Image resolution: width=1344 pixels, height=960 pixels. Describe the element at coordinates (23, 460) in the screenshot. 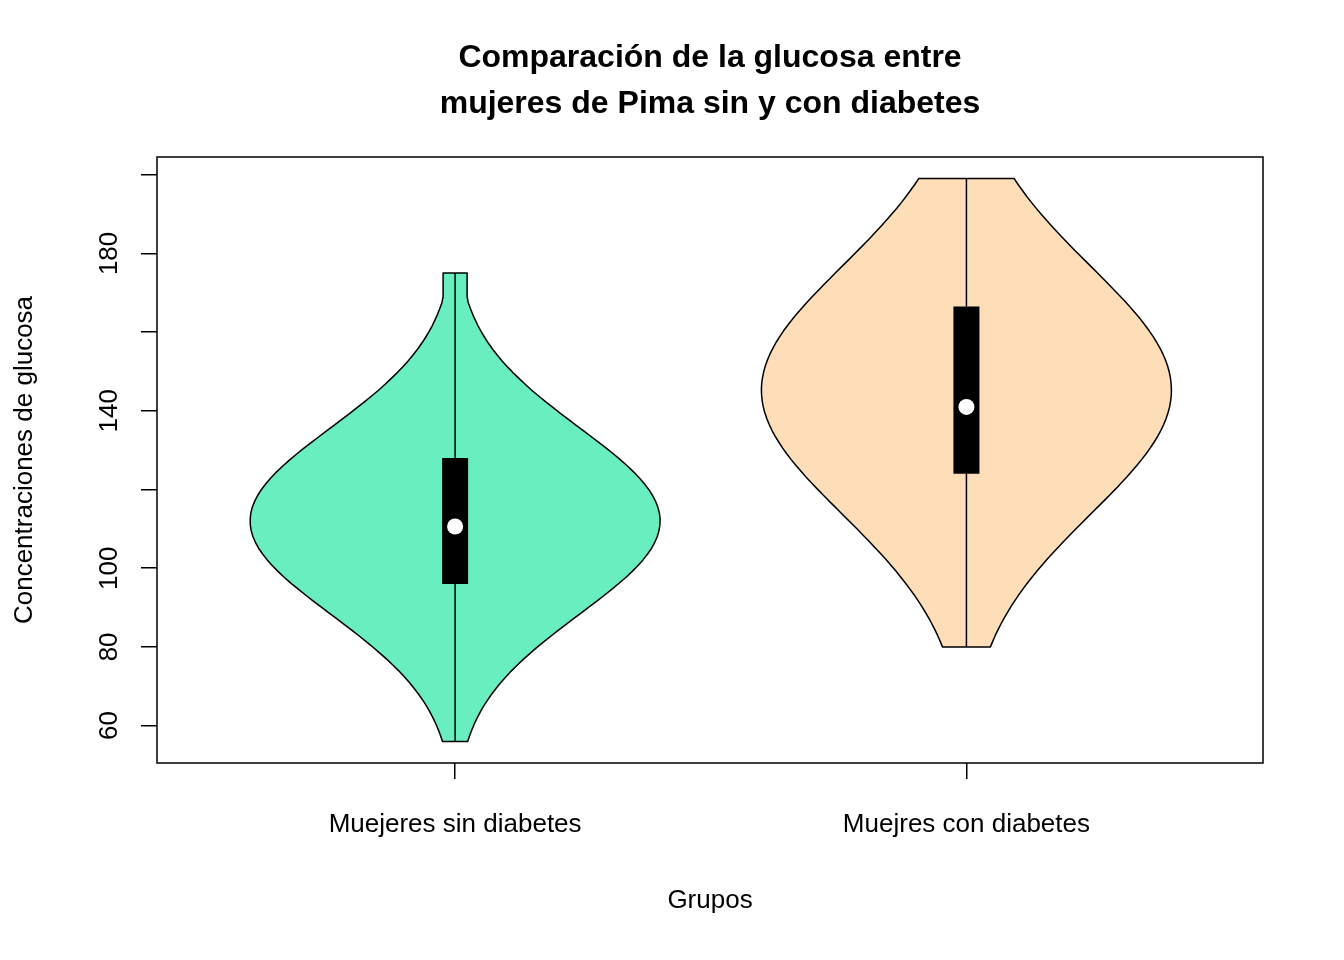

I see `y-axis-title: Concentraciones de glucosa` at that location.